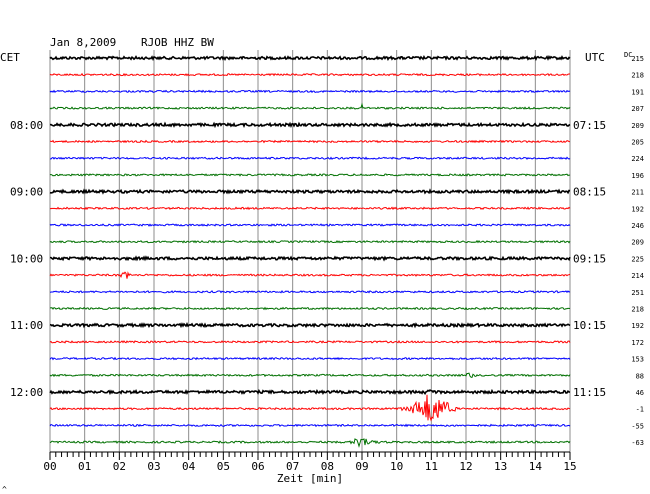 The width and height of the screenshot is (650, 494). What do you see at coordinates (431, 466) in the screenshot?
I see `x-tick-label: 11` at bounding box center [431, 466].